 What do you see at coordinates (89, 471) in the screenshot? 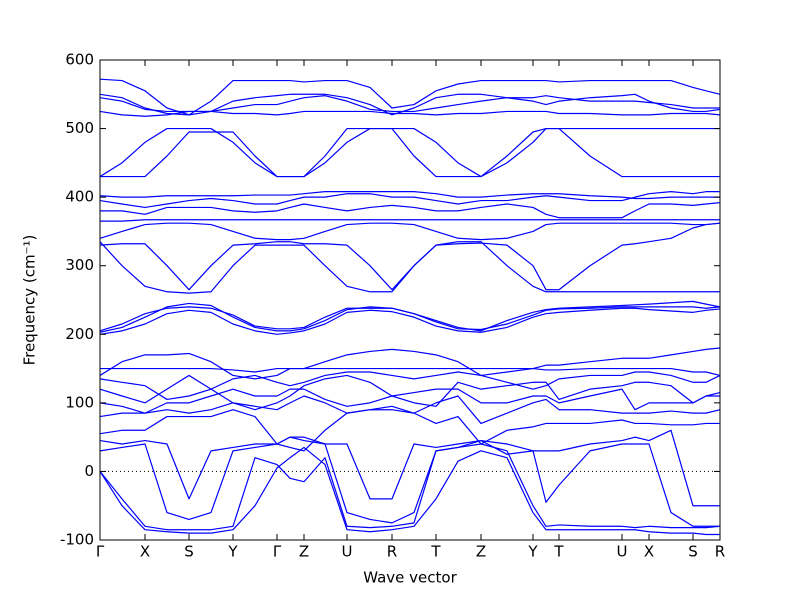
I see `y-tick-label: 0` at bounding box center [89, 471].